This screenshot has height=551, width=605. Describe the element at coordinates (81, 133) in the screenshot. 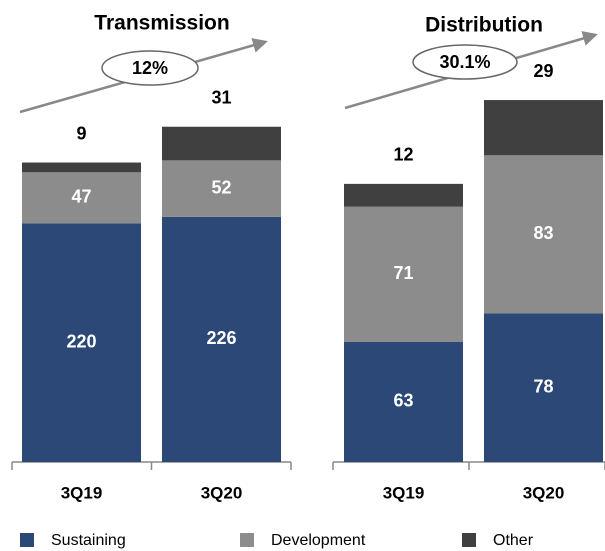

I see `data-label: 9` at that location.